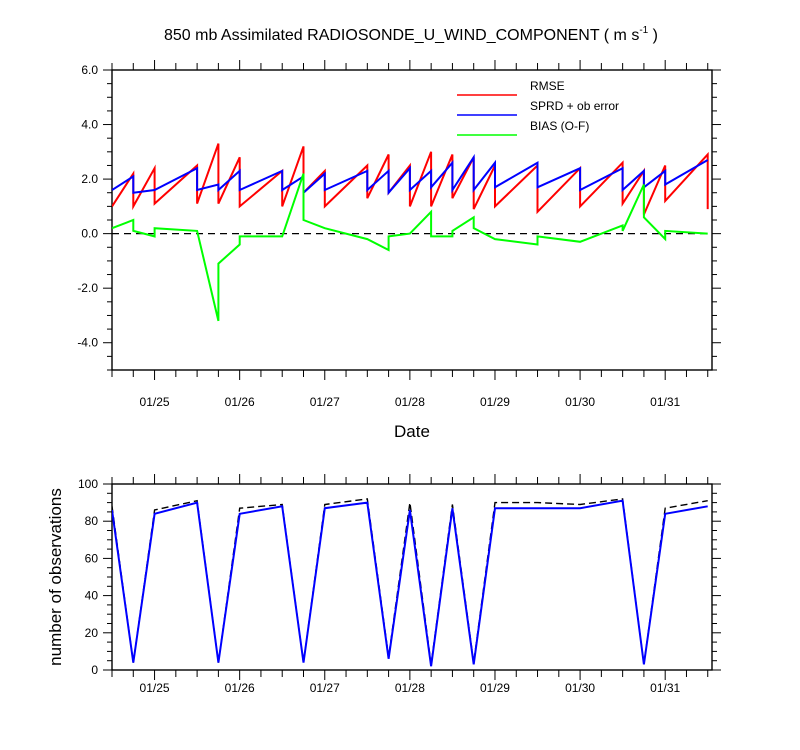 This screenshot has width=800, height=750. I want to click on y-tick-label: 6.0, so click(89, 70).